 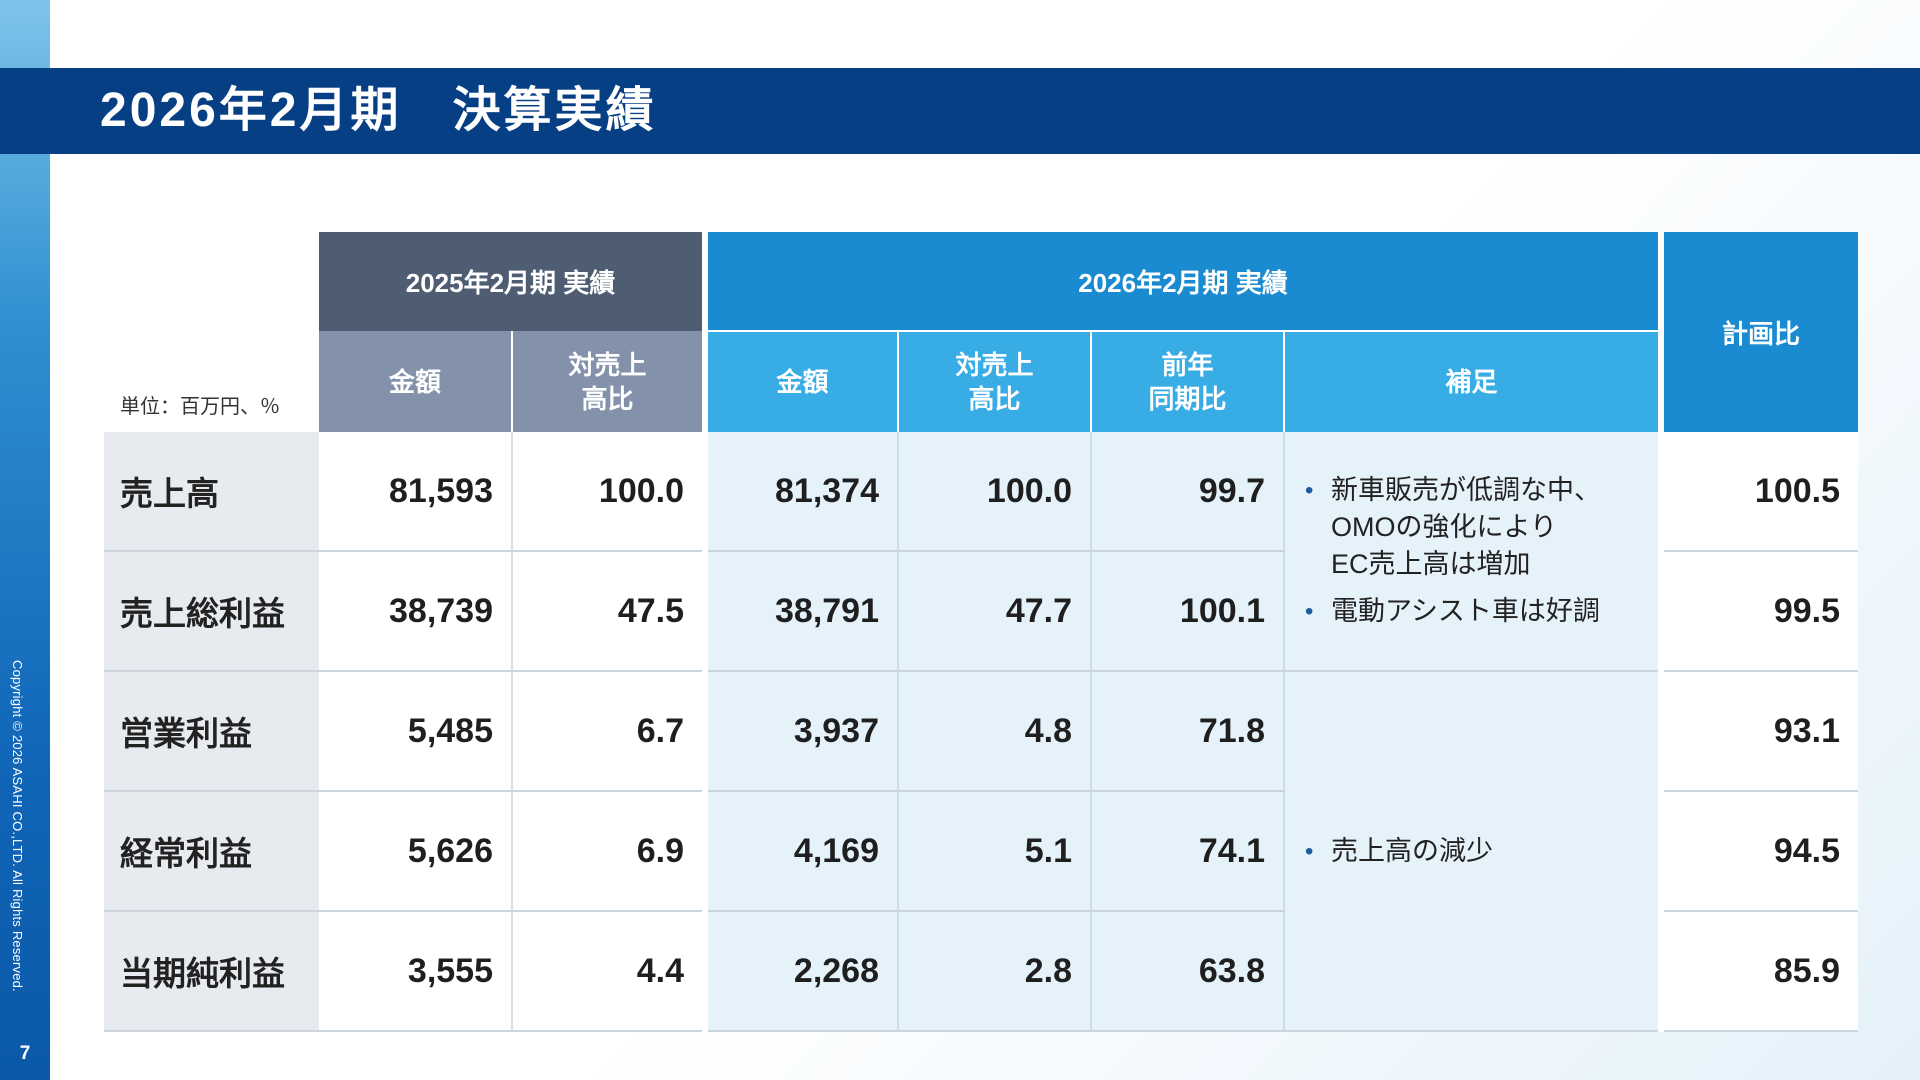 I want to click on prev-ratio-cell: 6.9, so click(x=610, y=851).